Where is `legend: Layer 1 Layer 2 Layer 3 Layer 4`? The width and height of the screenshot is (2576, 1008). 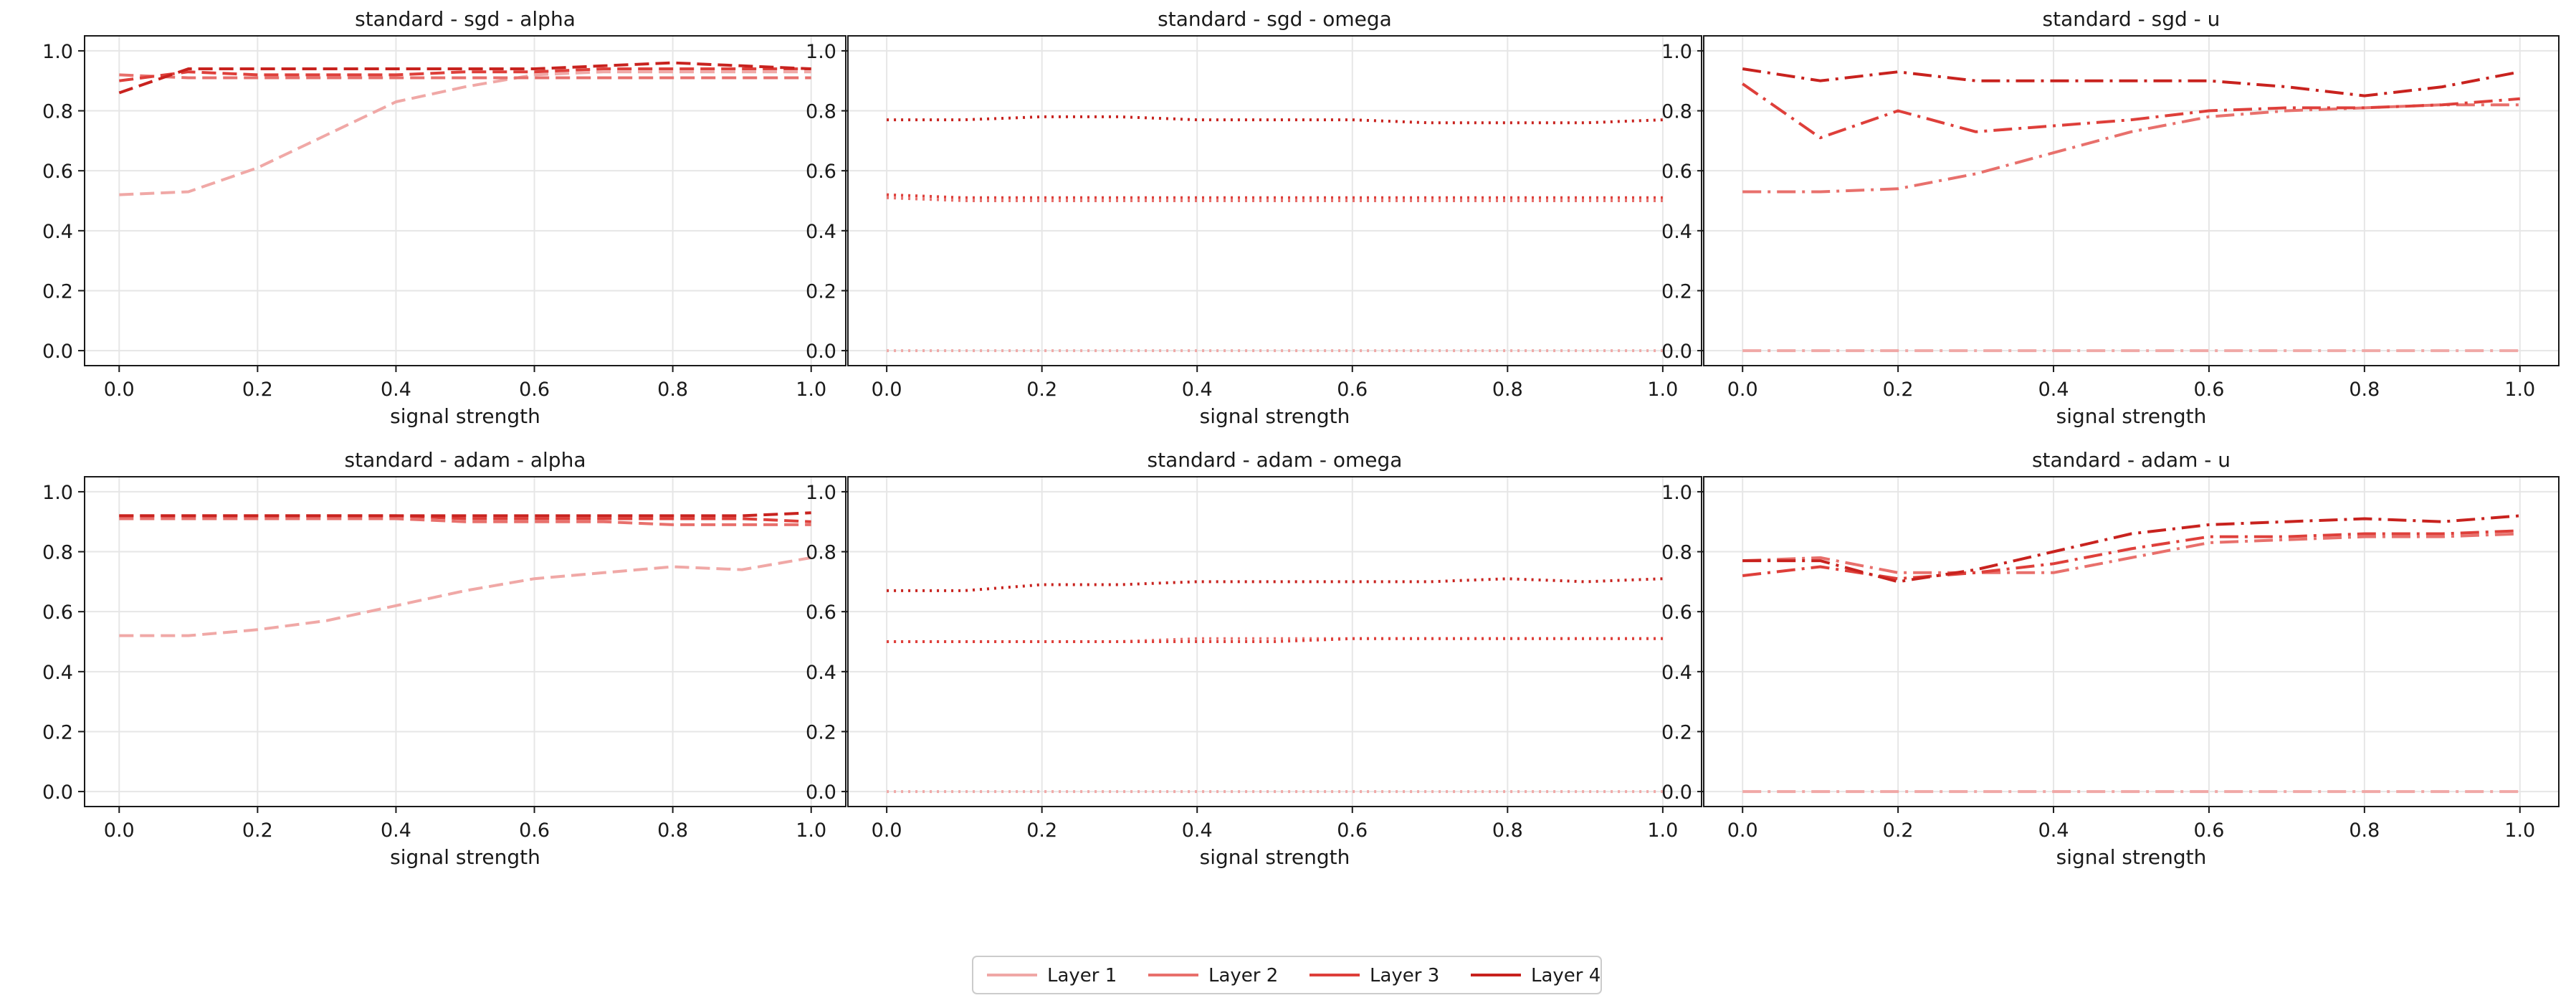 legend: Layer 1 Layer 2 Layer 3 Layer 4 is located at coordinates (1287, 975).